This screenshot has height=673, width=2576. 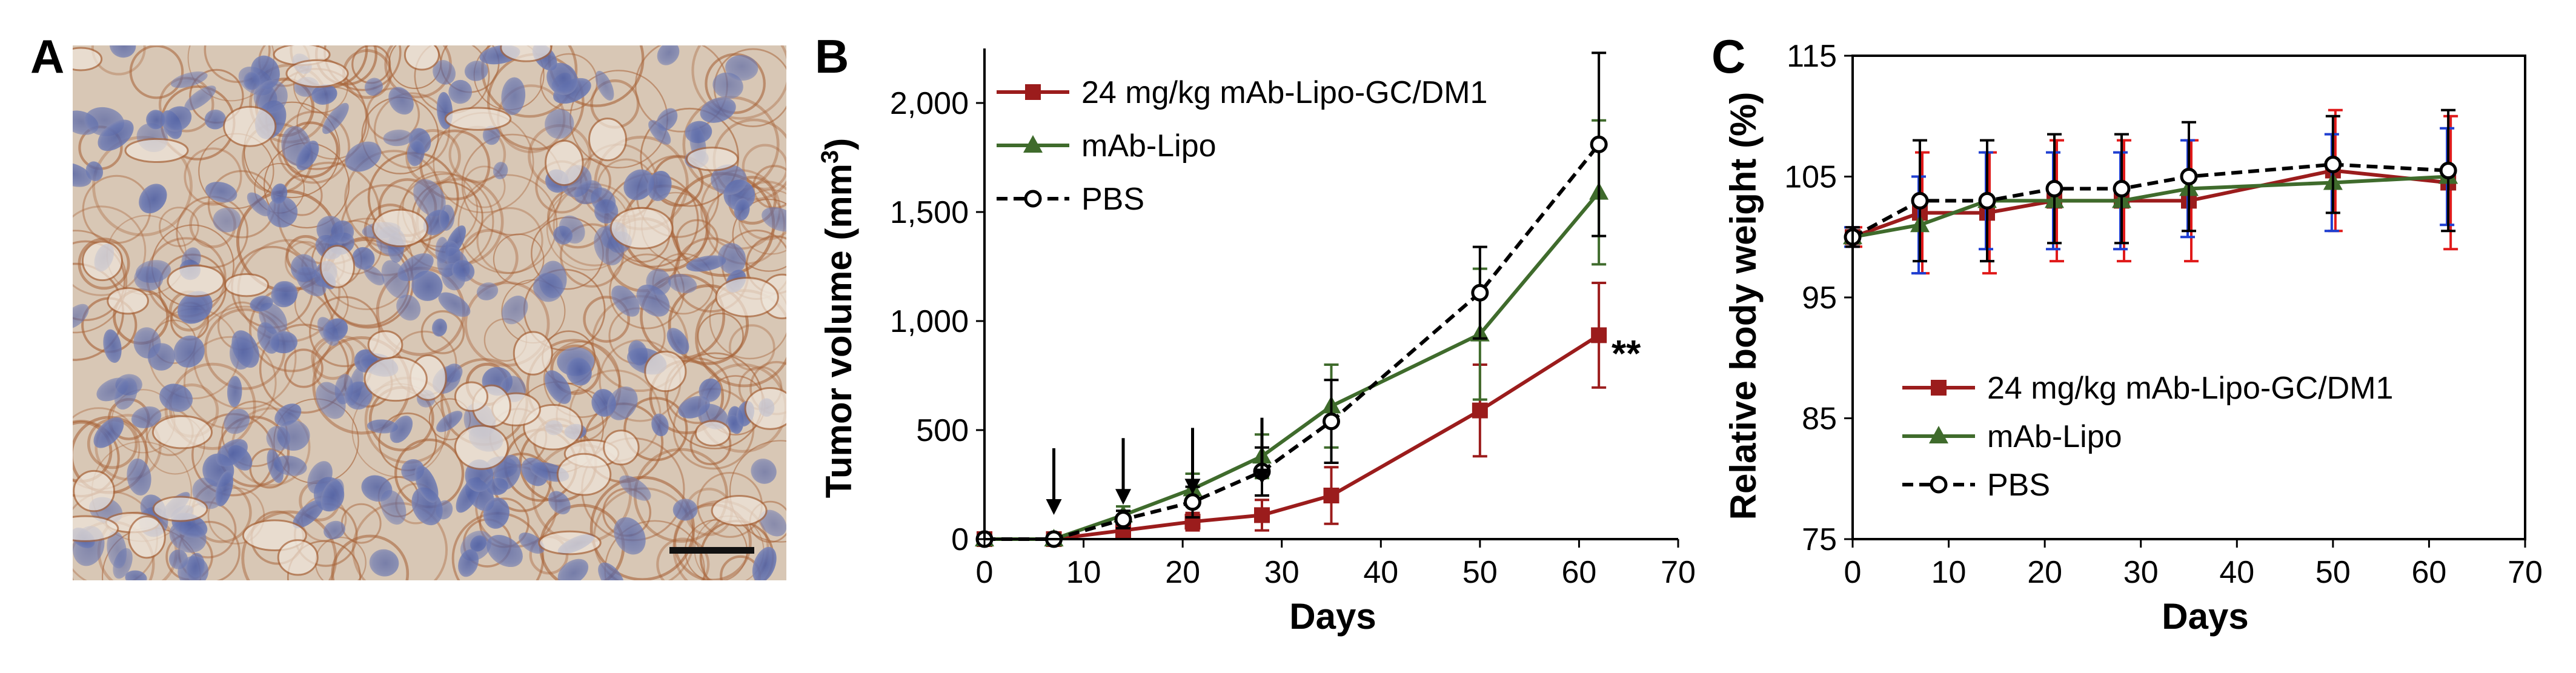 I want to click on y-tick-label: 2,000, so click(x=929, y=103).